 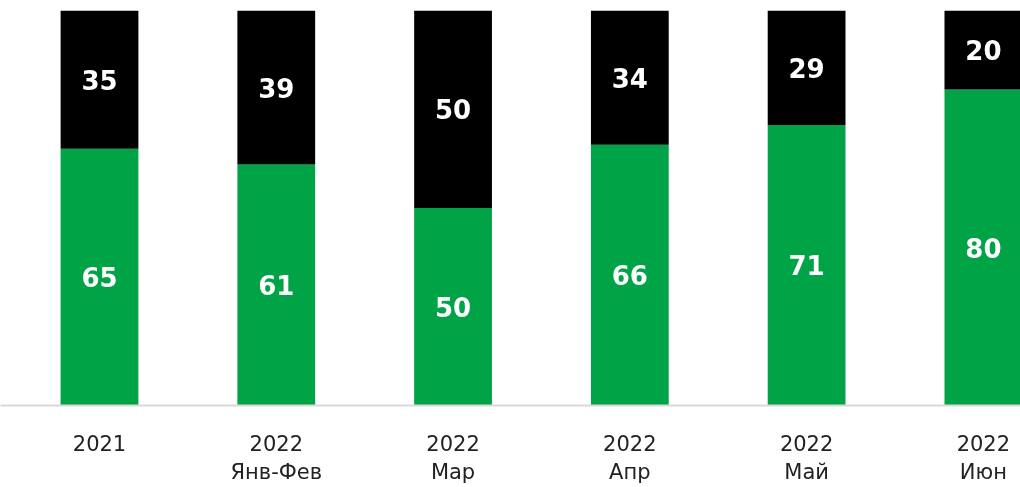 What do you see at coordinates (99, 443) in the screenshot?
I see `x-tick-label: 2021` at bounding box center [99, 443].